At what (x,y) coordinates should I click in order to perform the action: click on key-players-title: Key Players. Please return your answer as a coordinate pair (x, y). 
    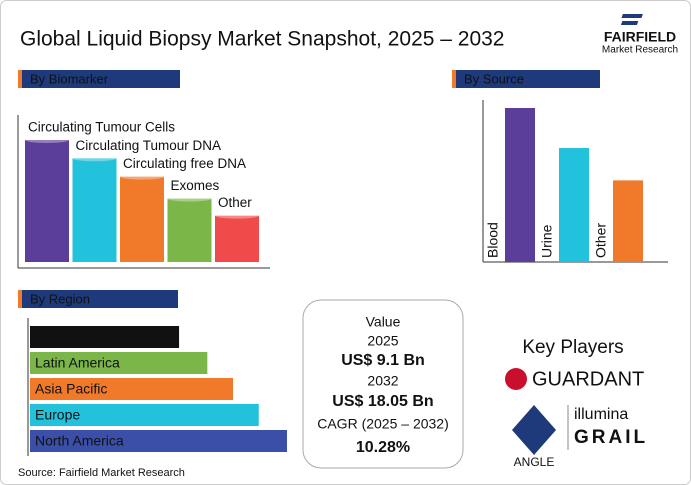
    Looking at the image, I should click on (572, 347).